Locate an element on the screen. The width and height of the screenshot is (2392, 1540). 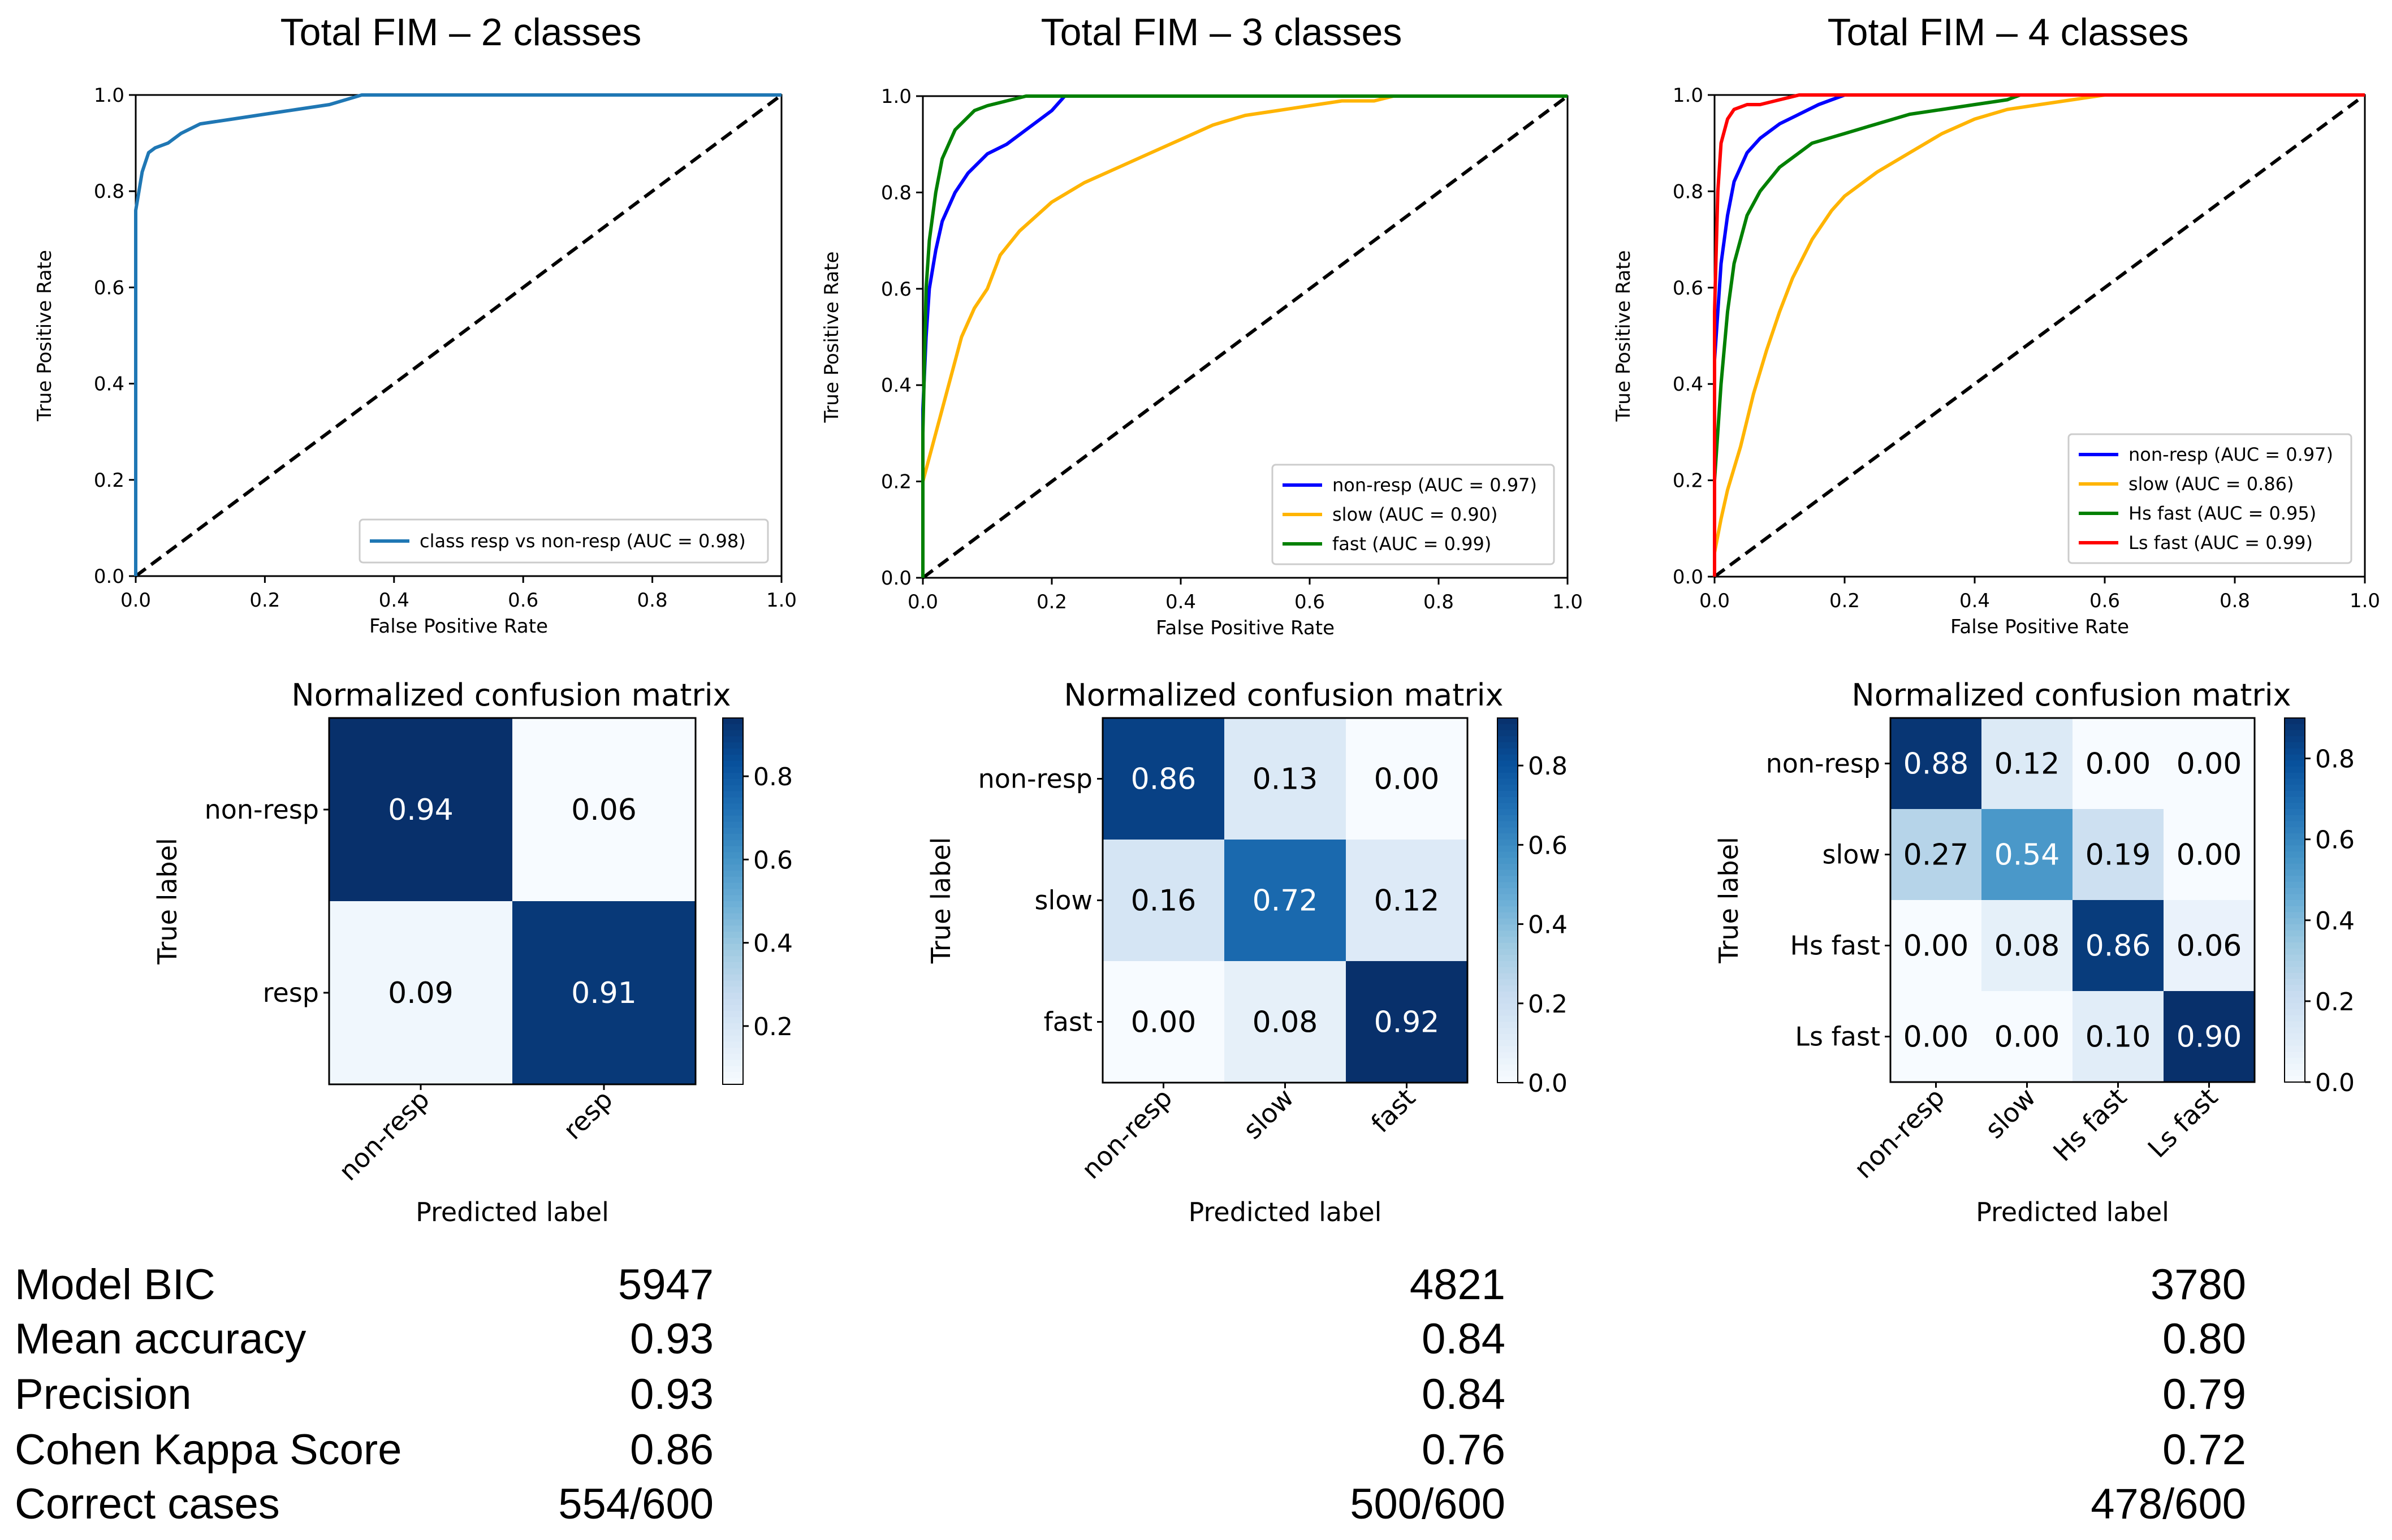
stat-row-mean-accuracy: Mean accuracy 0.93 0.84 0.80 is located at coordinates (1196, 1339).